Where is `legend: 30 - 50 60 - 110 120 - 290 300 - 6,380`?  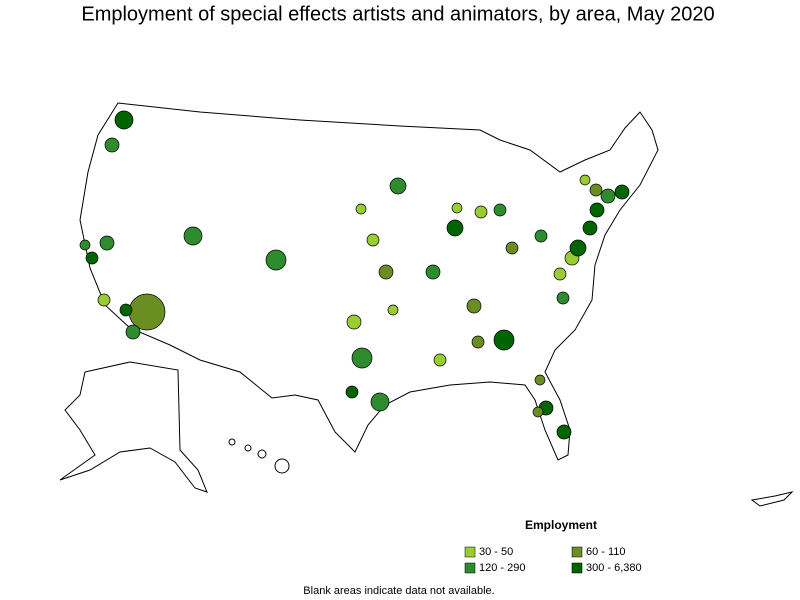
legend: 30 - 50 60 - 110 120 - 290 300 - 6,380 is located at coordinates (553, 560).